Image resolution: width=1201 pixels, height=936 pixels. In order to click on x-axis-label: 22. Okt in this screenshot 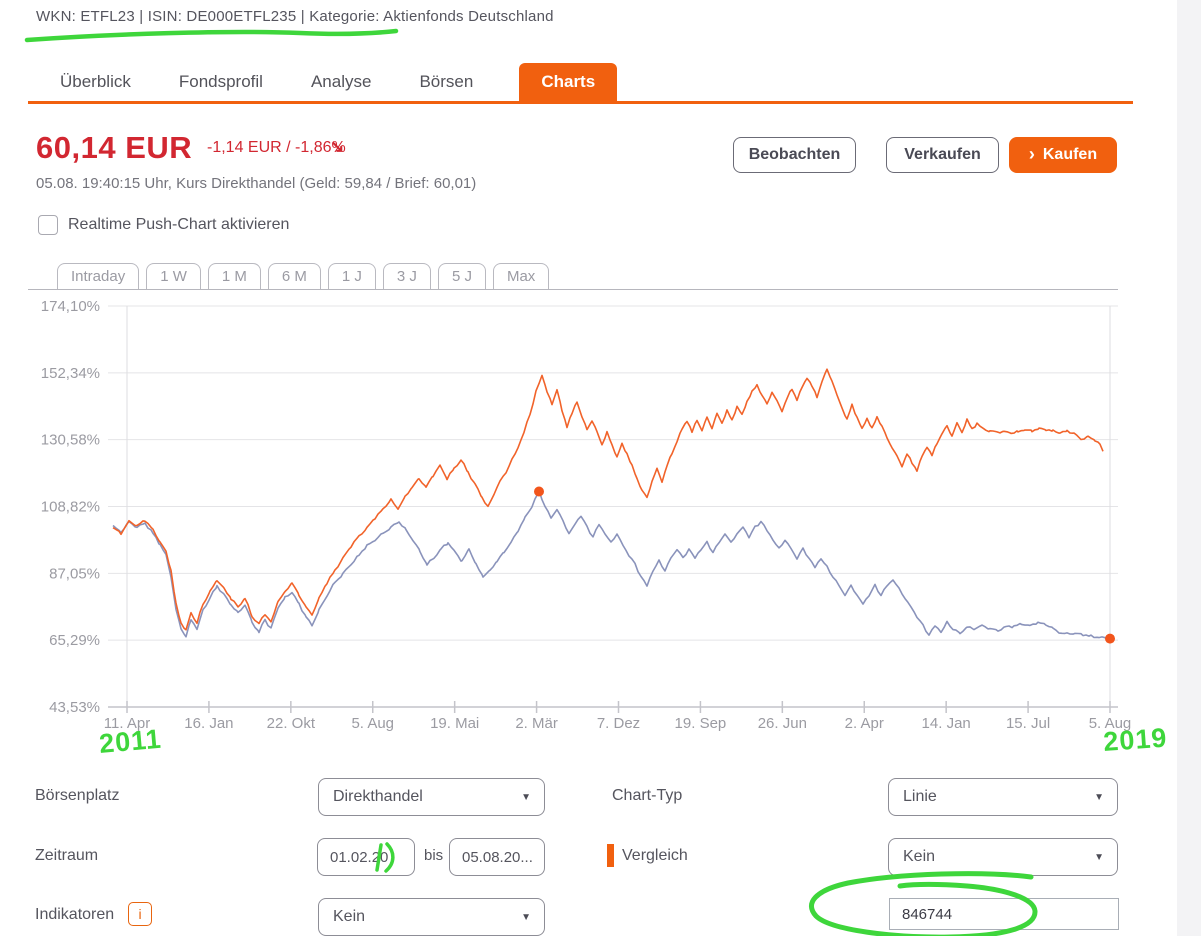, I will do `click(291, 723)`.